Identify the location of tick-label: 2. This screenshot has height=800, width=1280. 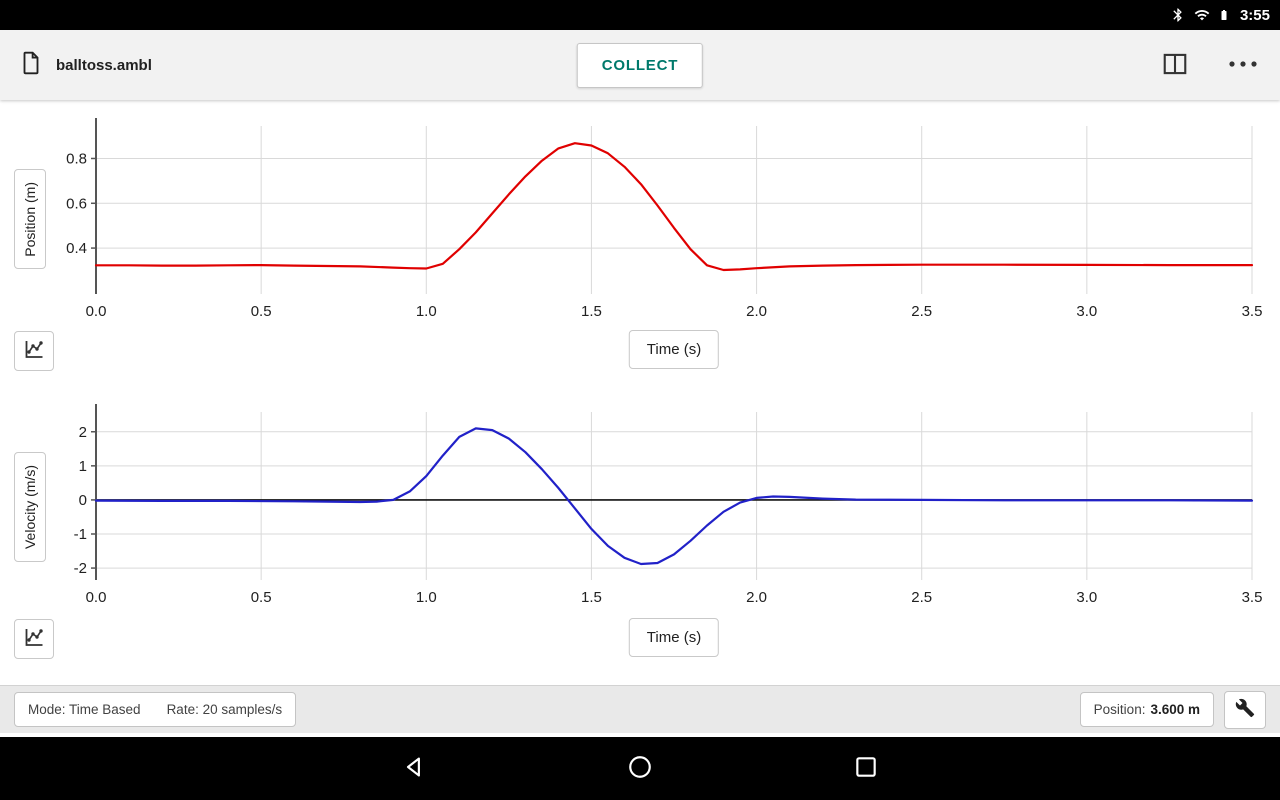
(83, 432).